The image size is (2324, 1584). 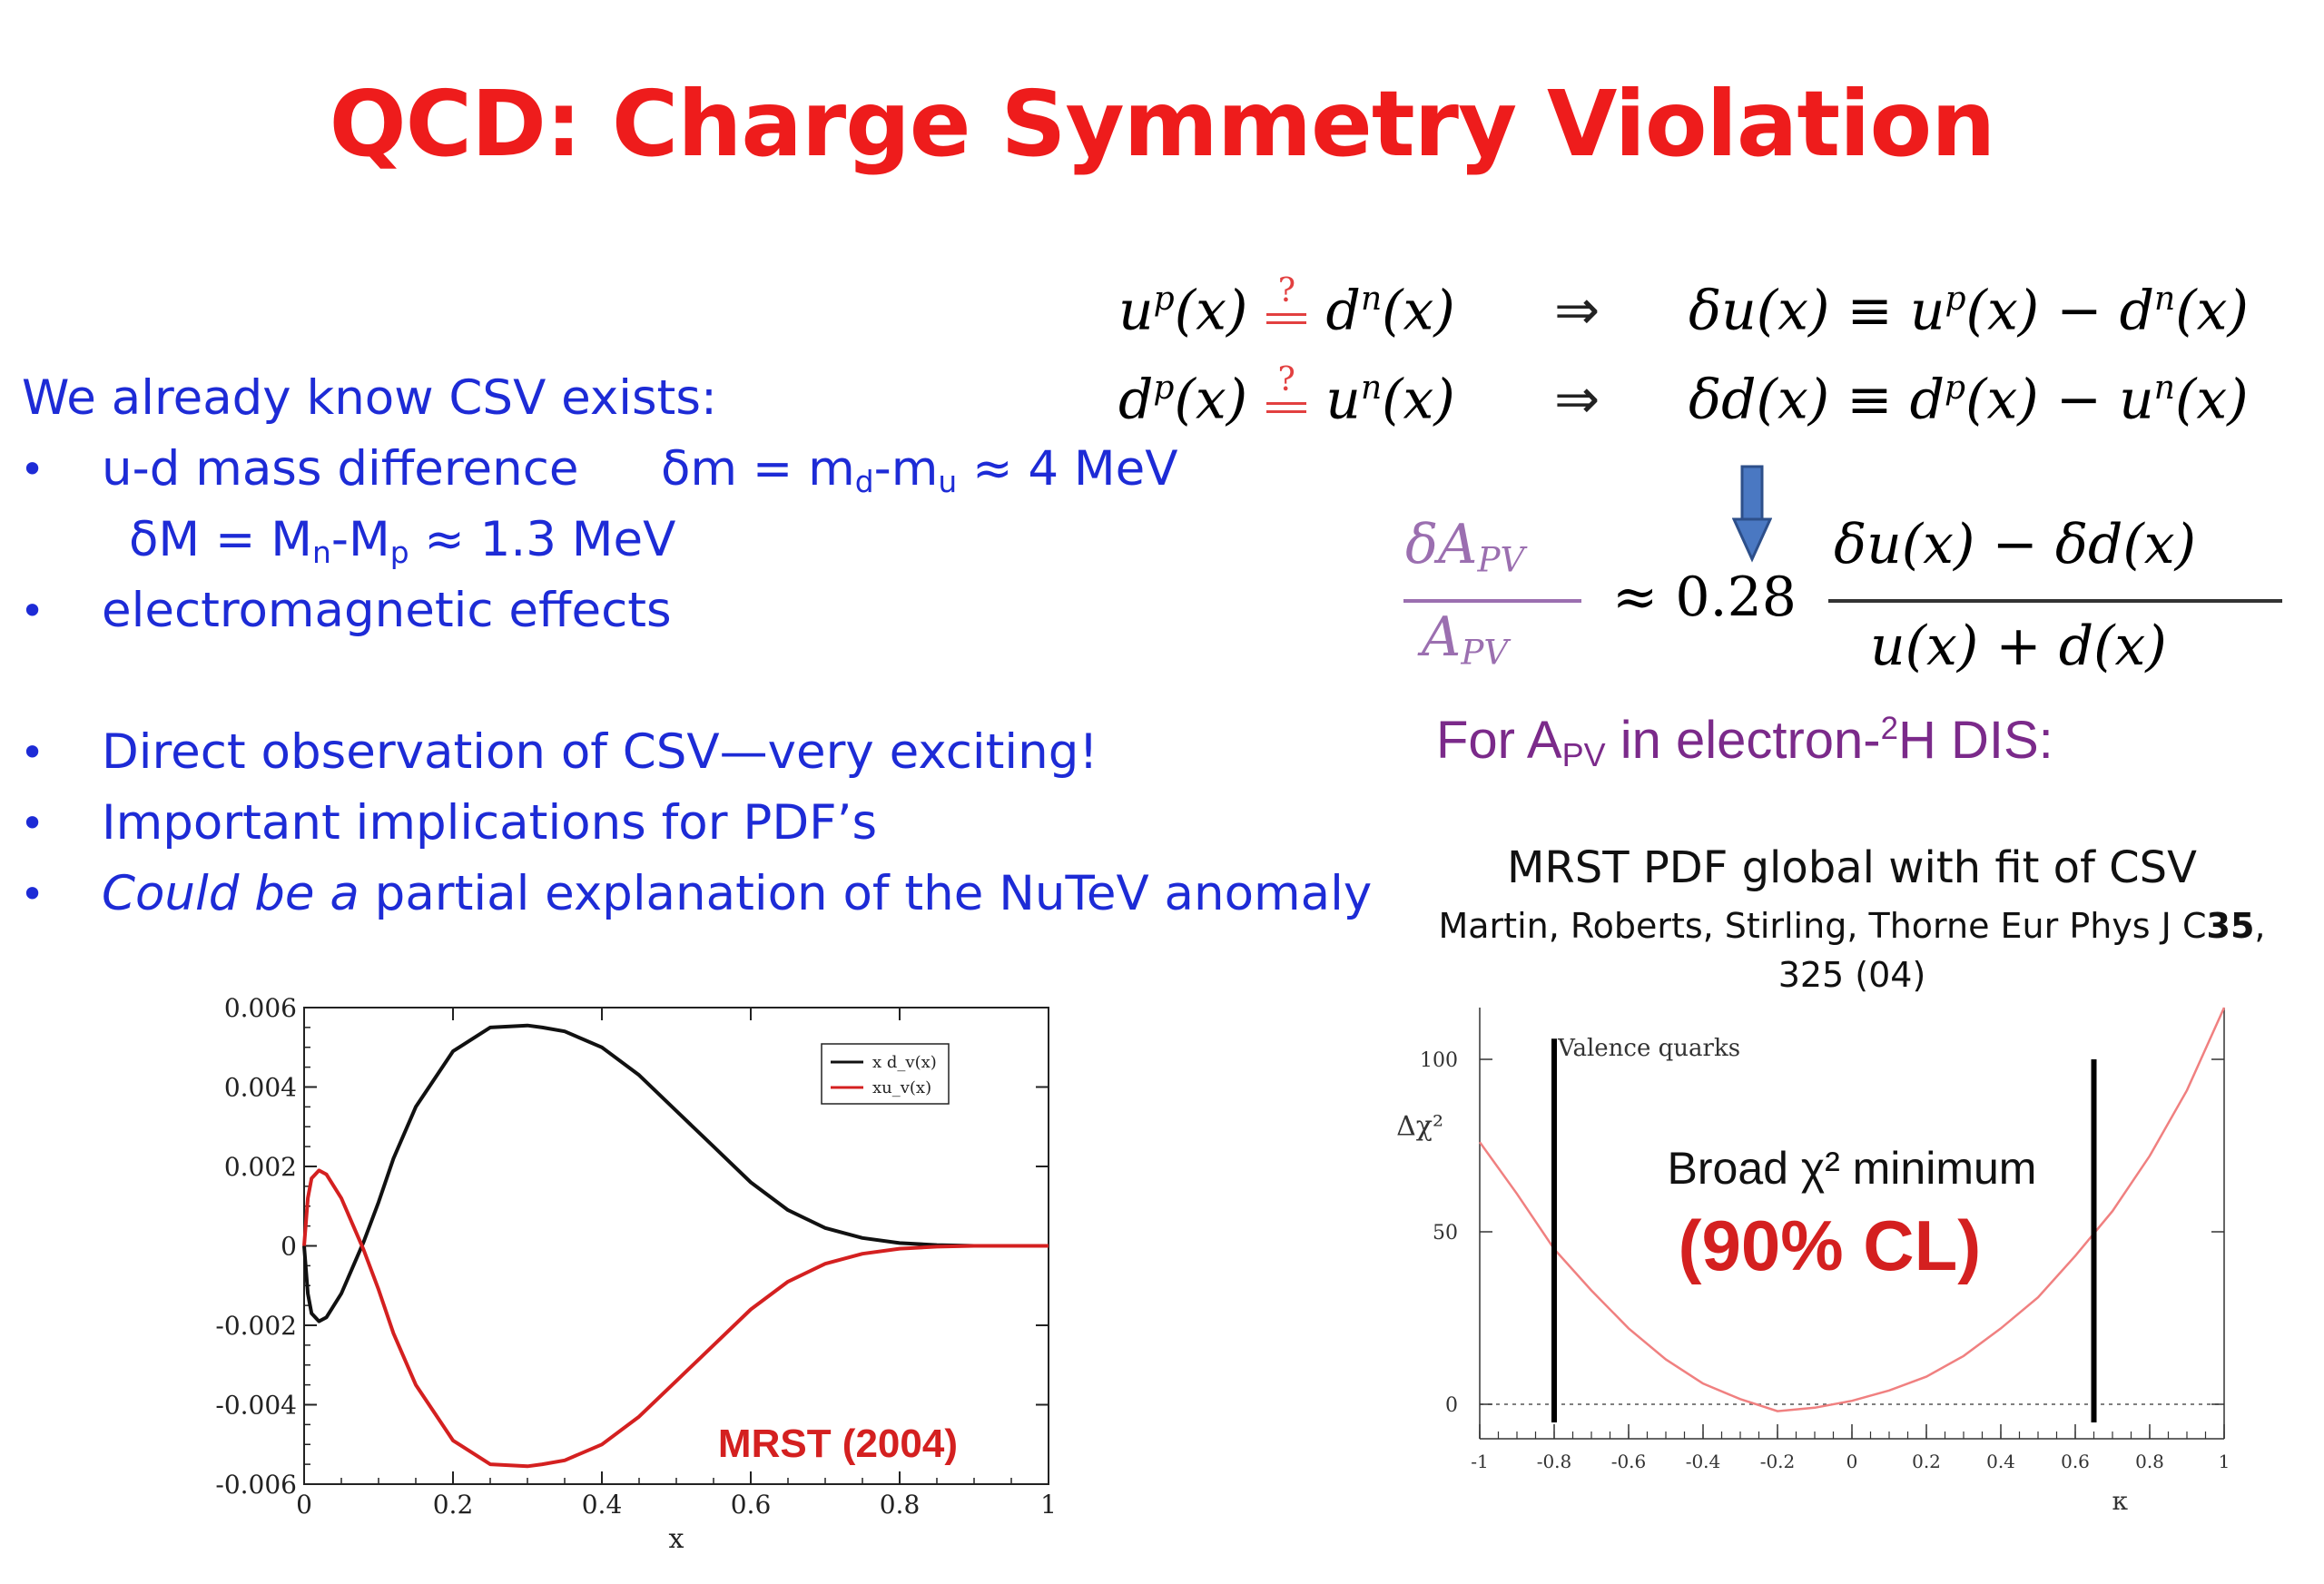 I want to click on x-axis-label: x, so click(x=676, y=1539).